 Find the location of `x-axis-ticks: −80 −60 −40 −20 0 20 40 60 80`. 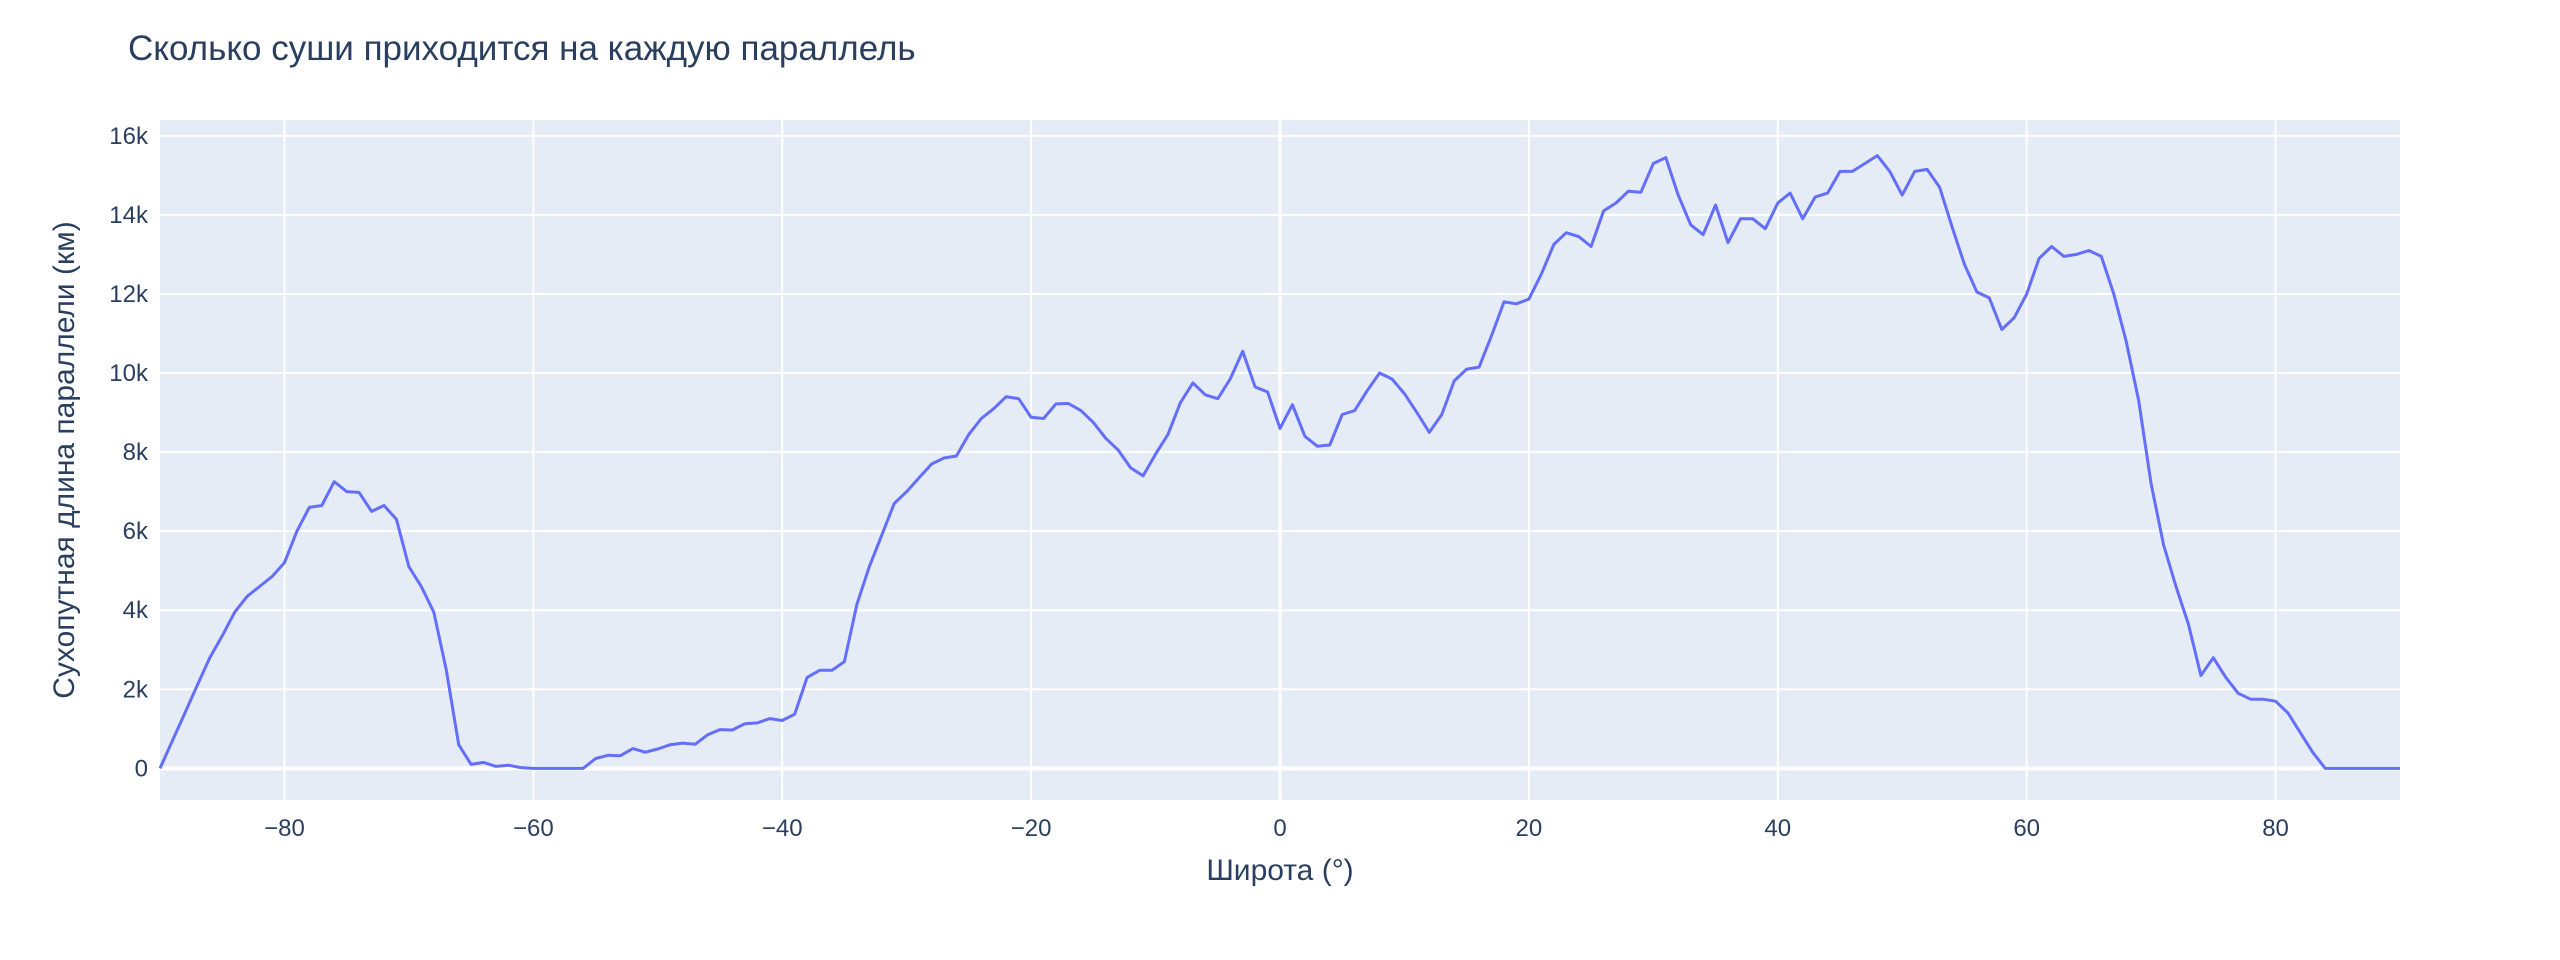

x-axis-ticks: −80 −60 −40 −20 0 20 40 60 80 is located at coordinates (1276, 828).